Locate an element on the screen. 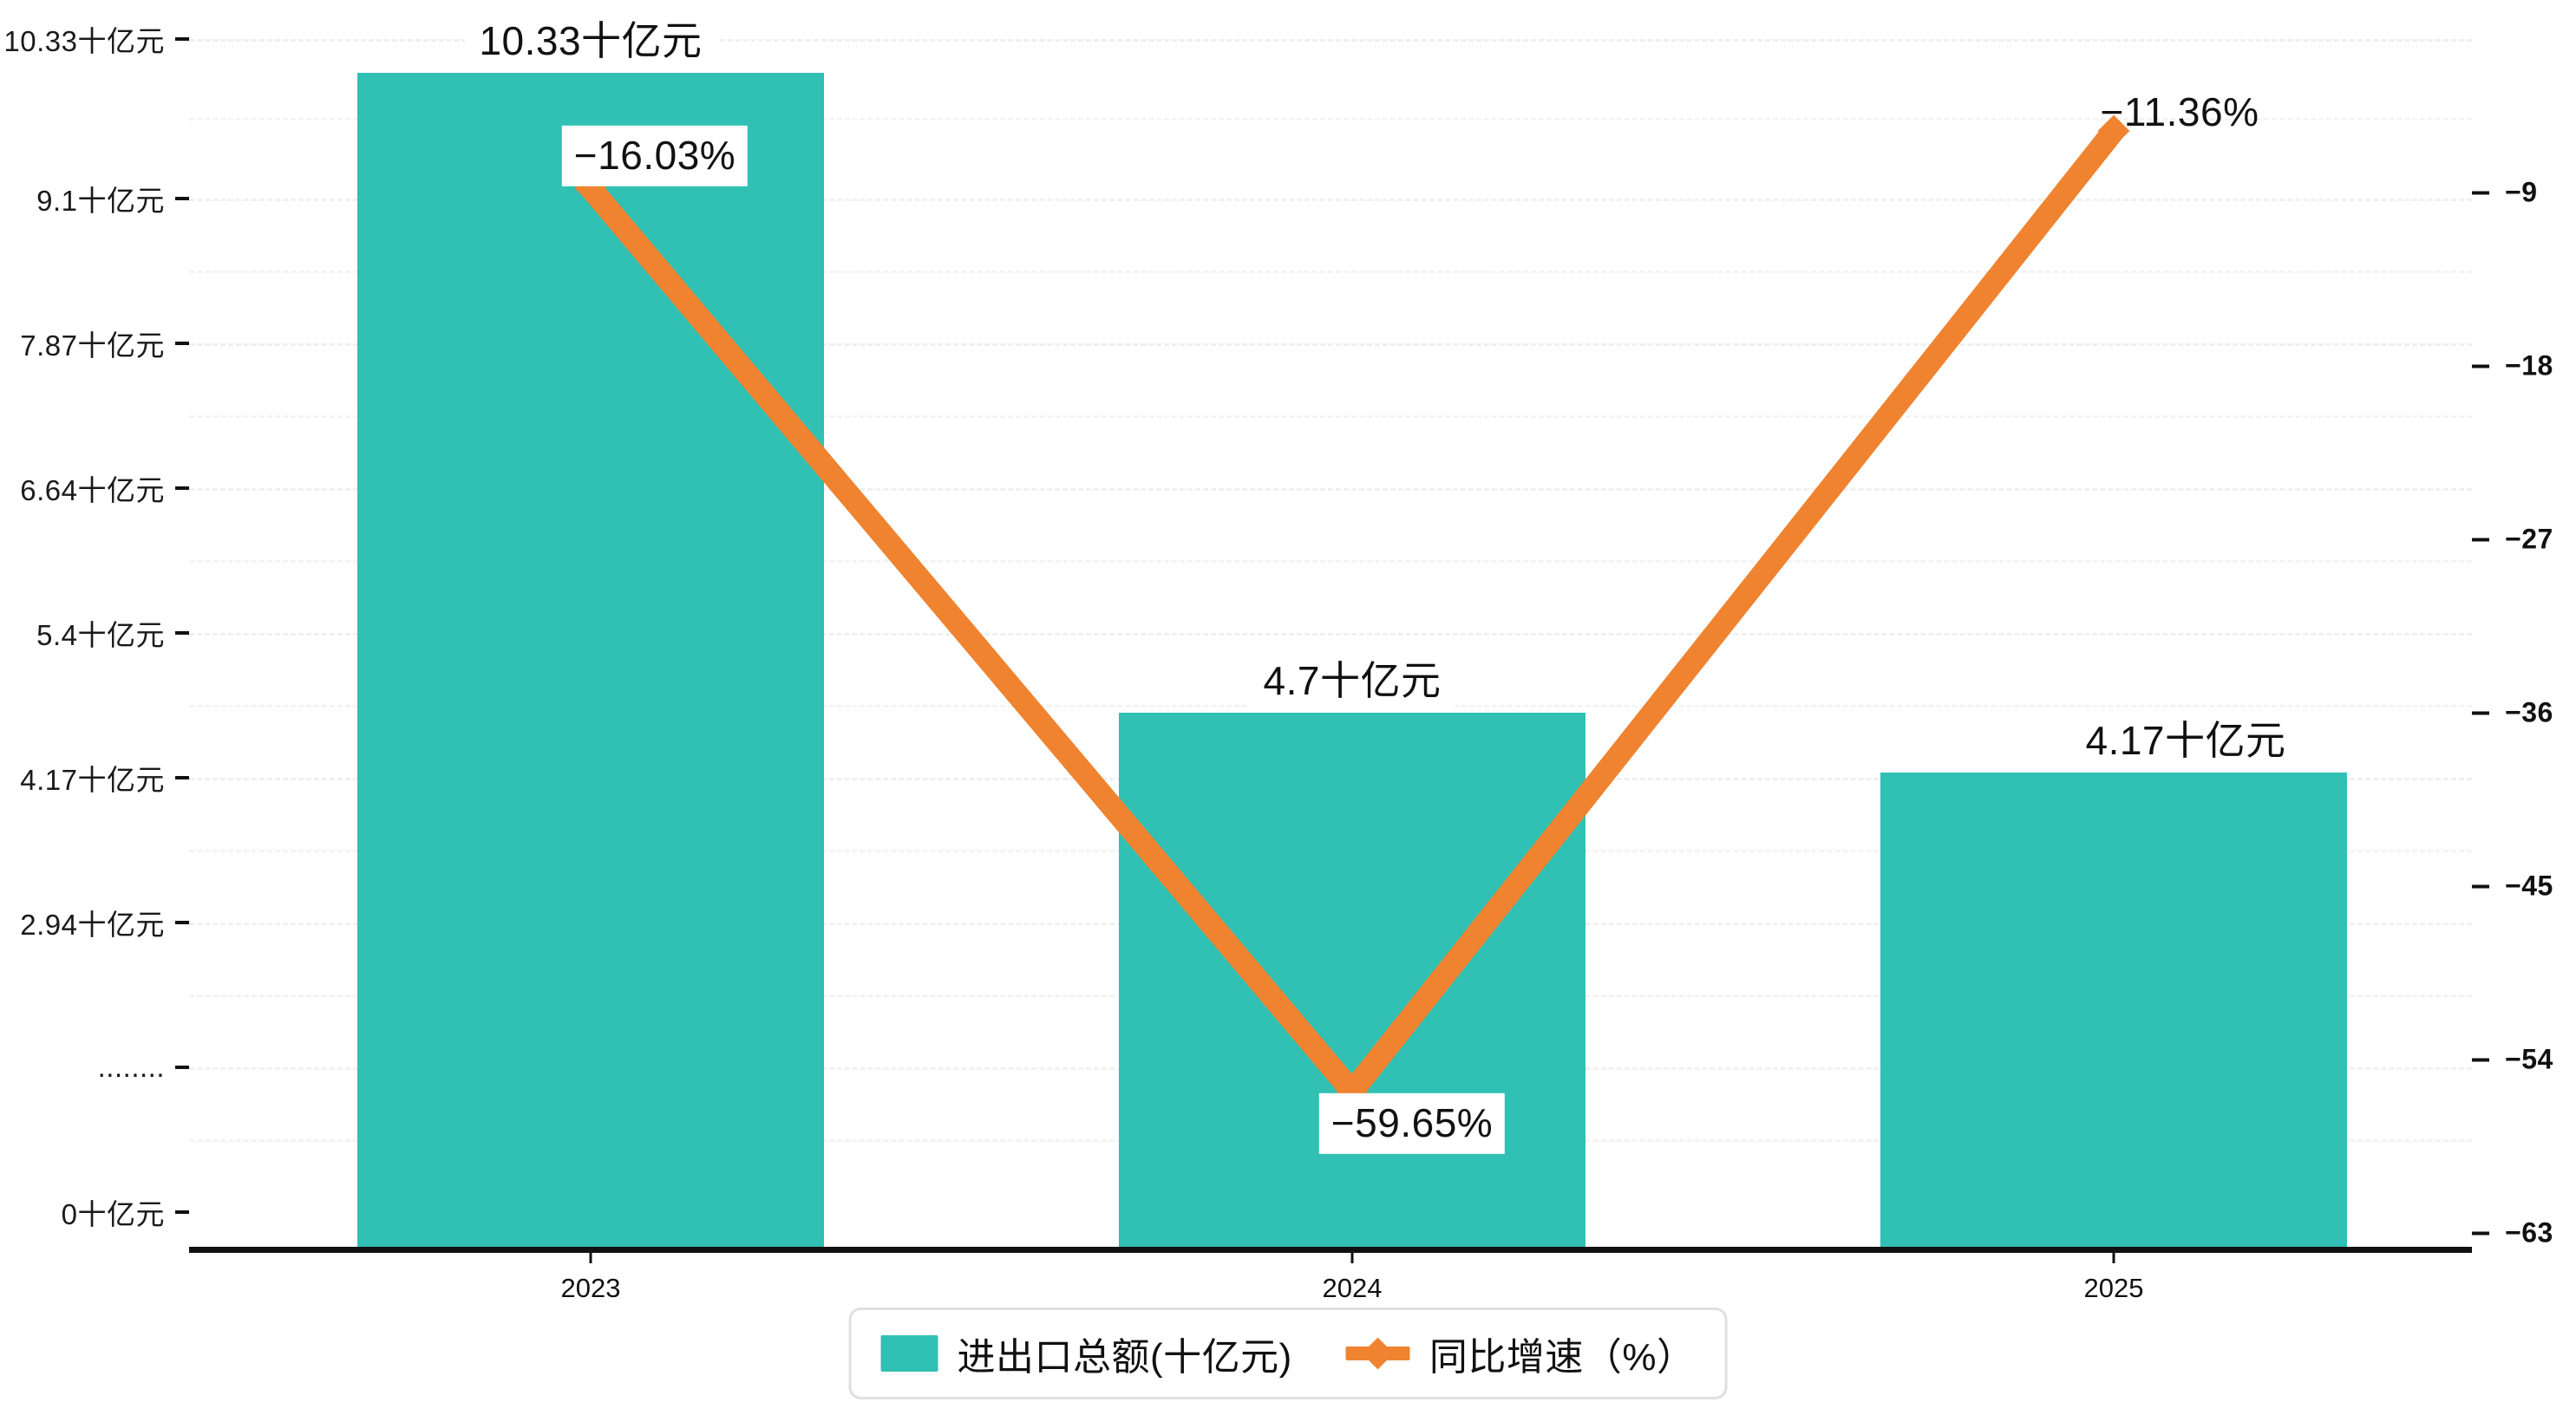 The width and height of the screenshot is (2576, 1415). left-axis-tick-label: 10.33十亿元 is located at coordinates (84, 41).